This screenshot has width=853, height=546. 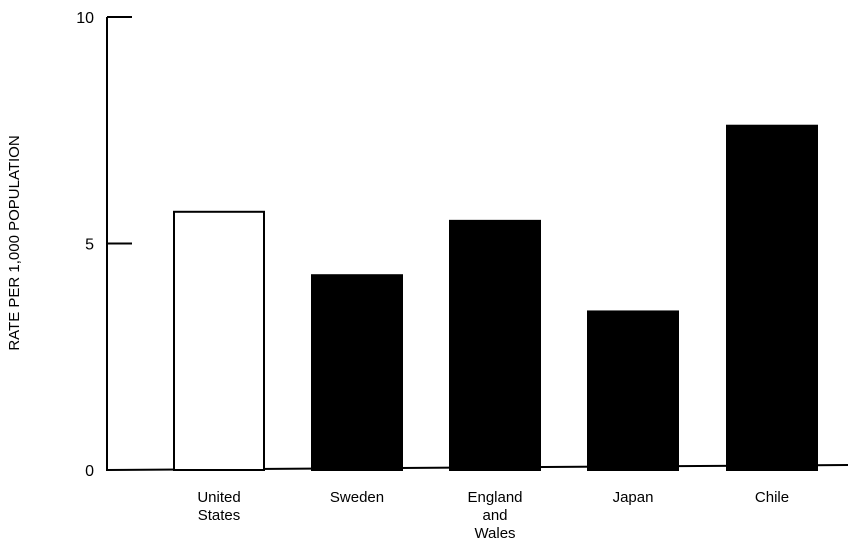 I want to click on x-tick-label: Sweden, so click(x=357, y=497).